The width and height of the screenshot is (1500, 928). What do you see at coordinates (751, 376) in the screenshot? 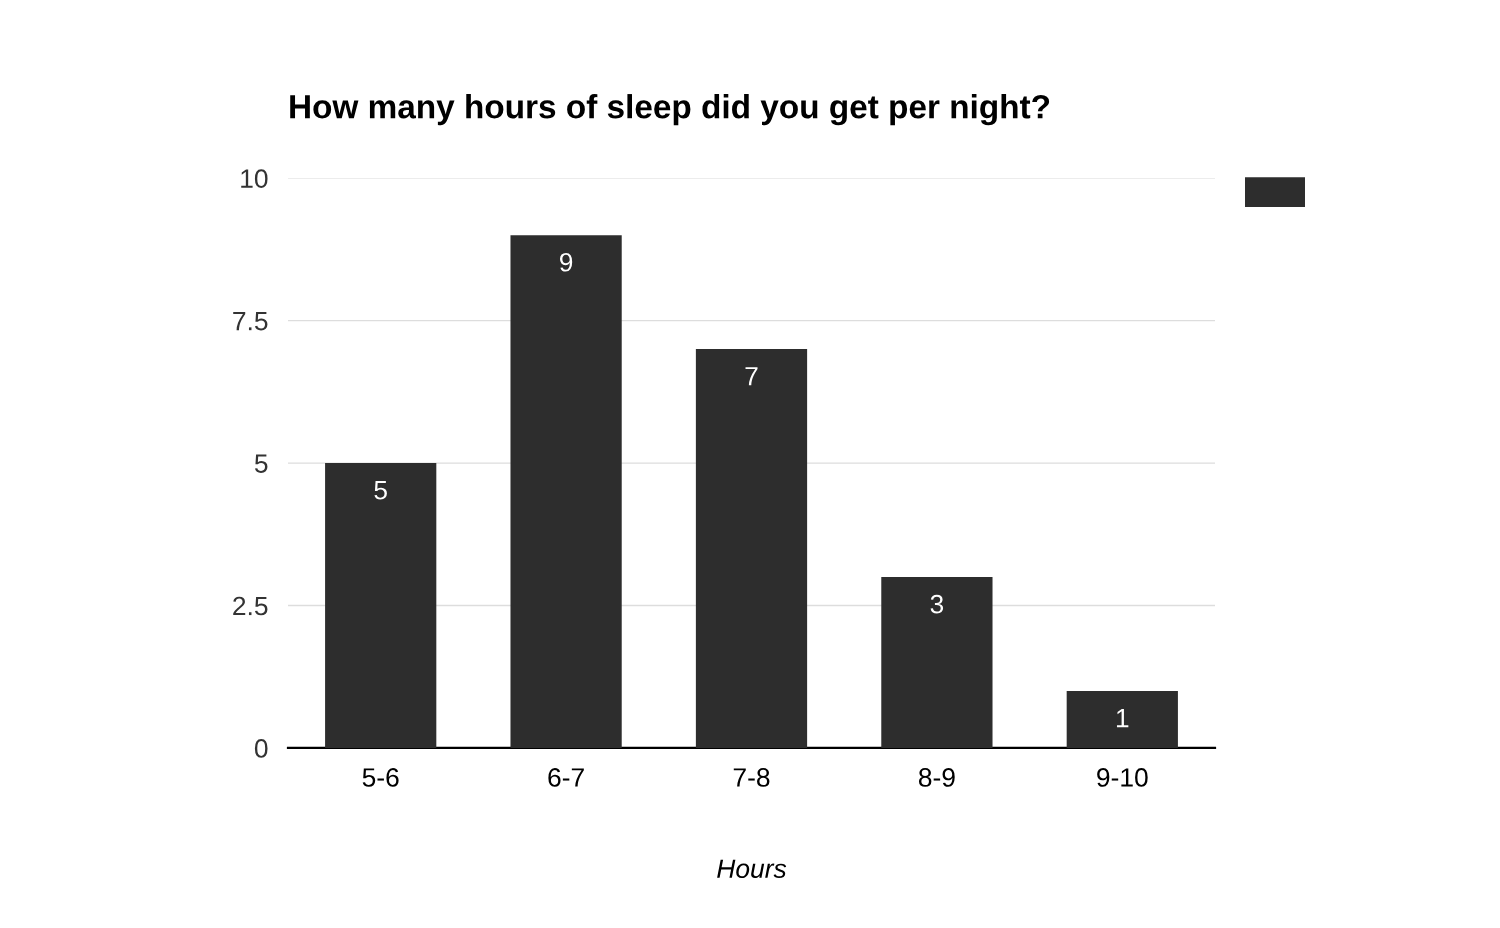
I see `data-label: 7` at bounding box center [751, 376].